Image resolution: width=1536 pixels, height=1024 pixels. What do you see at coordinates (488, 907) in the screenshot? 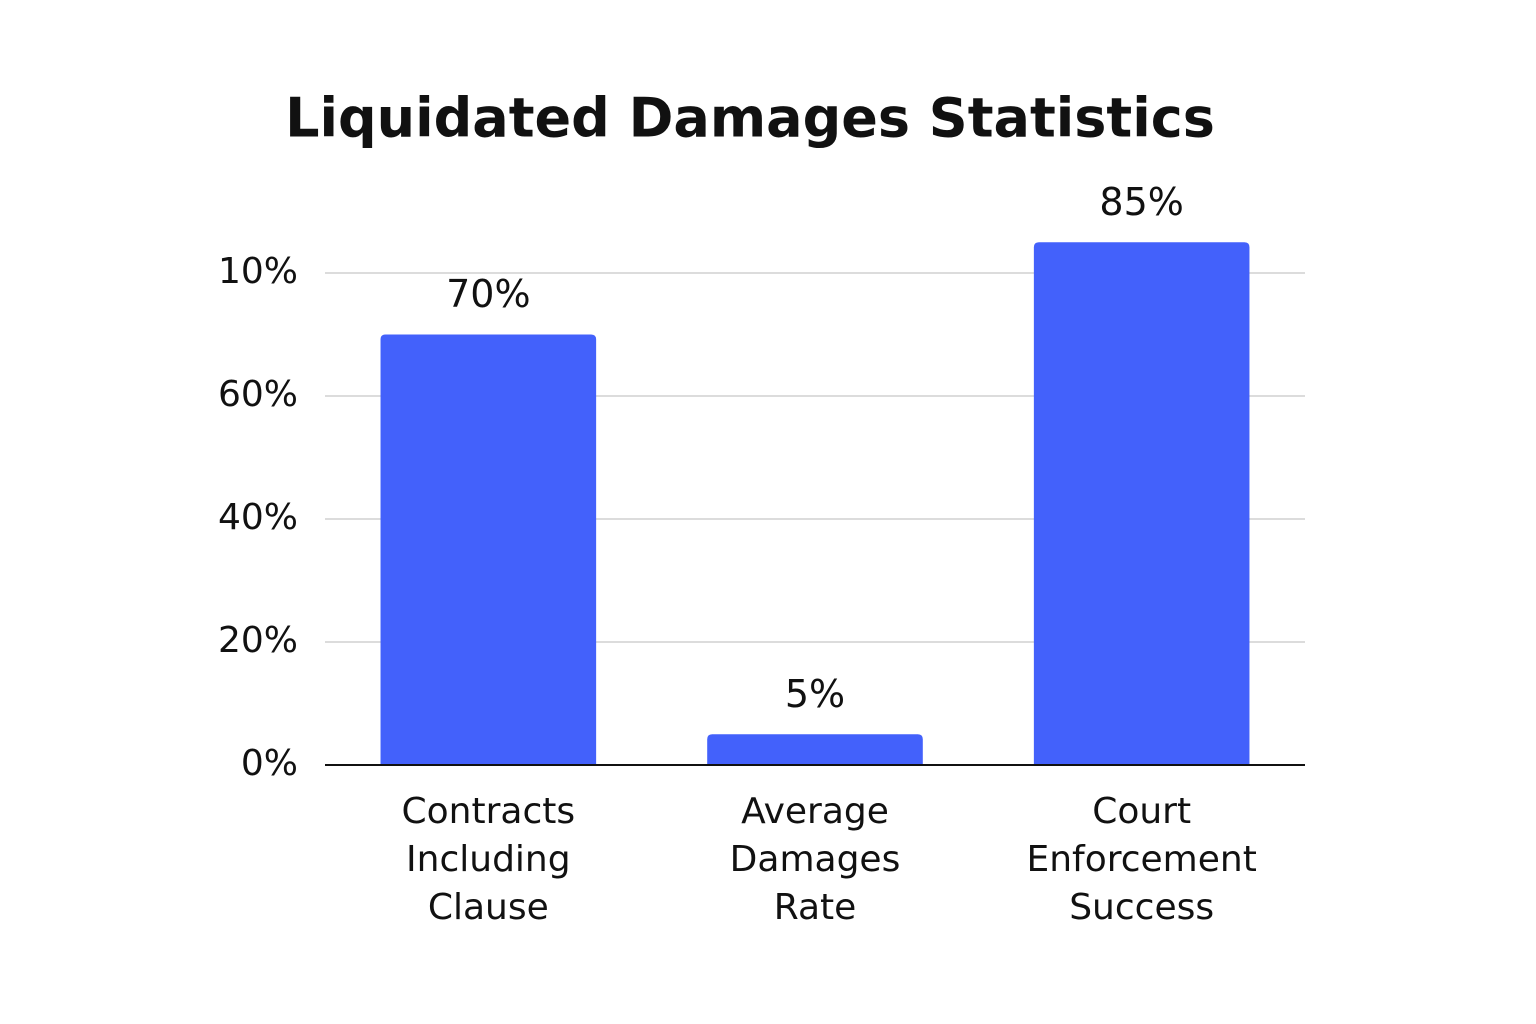
I see `x-tick-label-line: Clause` at bounding box center [488, 907].